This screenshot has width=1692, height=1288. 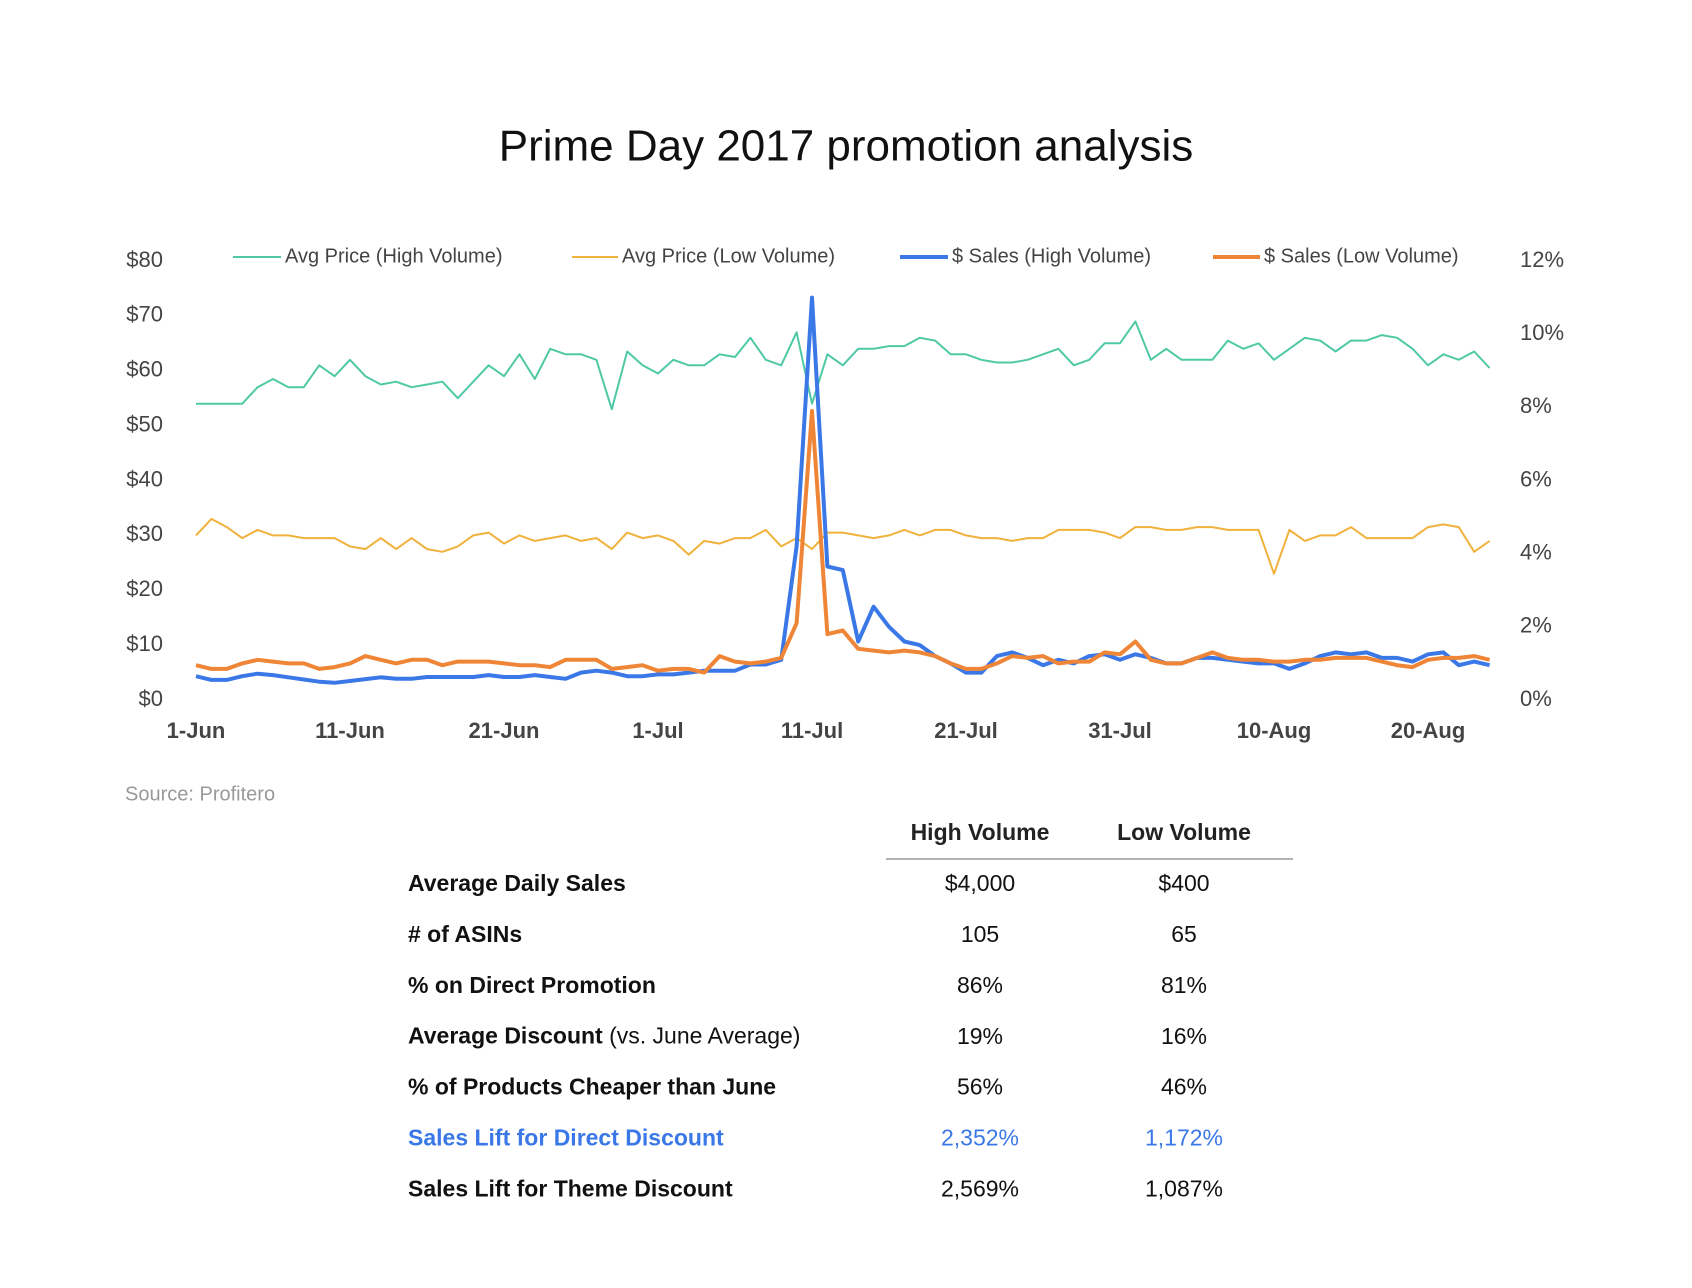 I want to click on table-cell: 105, so click(x=980, y=934).